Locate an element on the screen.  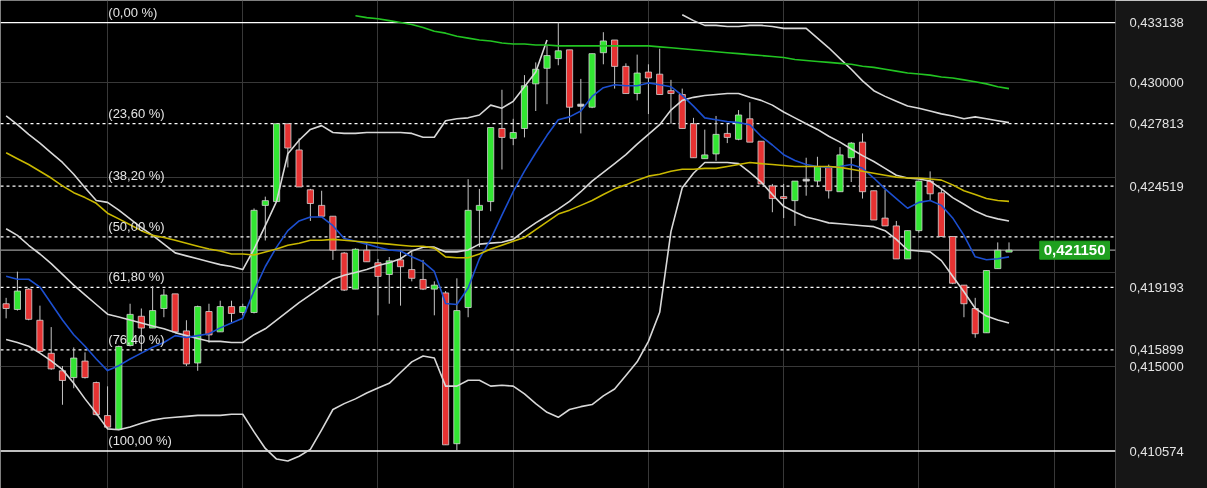
annotation: (61,80 %) is located at coordinates (136, 277).